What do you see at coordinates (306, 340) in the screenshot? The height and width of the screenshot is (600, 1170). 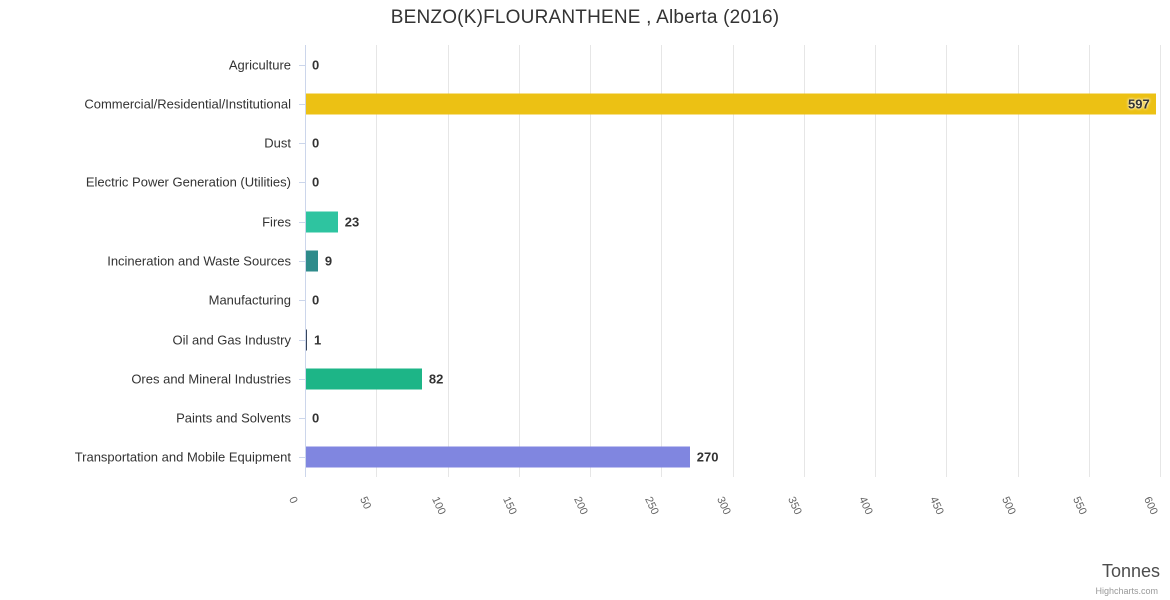 I see `bar-oil-and-gas-industry` at bounding box center [306, 340].